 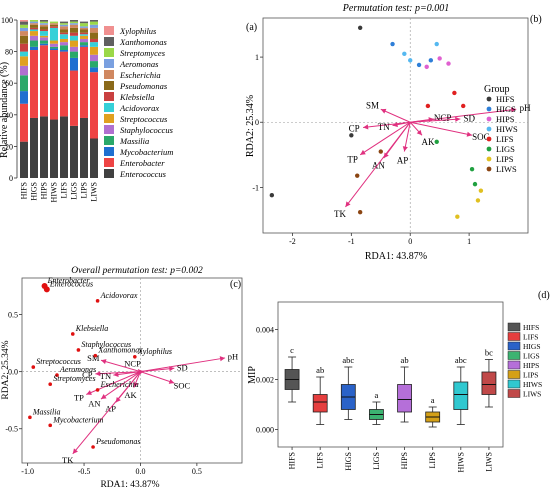 What do you see at coordinates (489, 119) in the screenshot?
I see `panel-b-legend-marker-hips` at bounding box center [489, 119].